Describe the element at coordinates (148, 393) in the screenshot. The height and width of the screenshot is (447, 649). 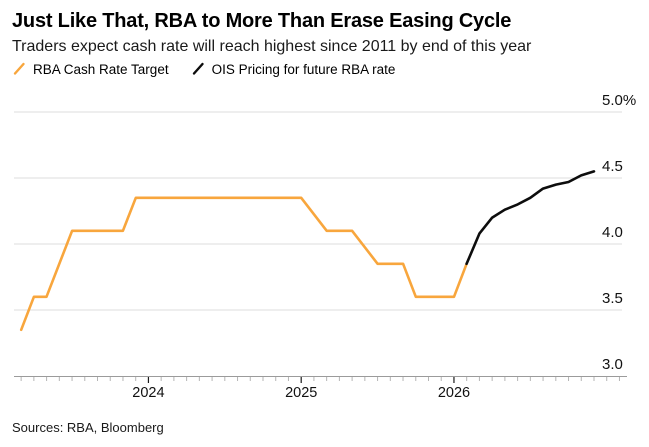
I see `x-axis-label: 2024` at that location.